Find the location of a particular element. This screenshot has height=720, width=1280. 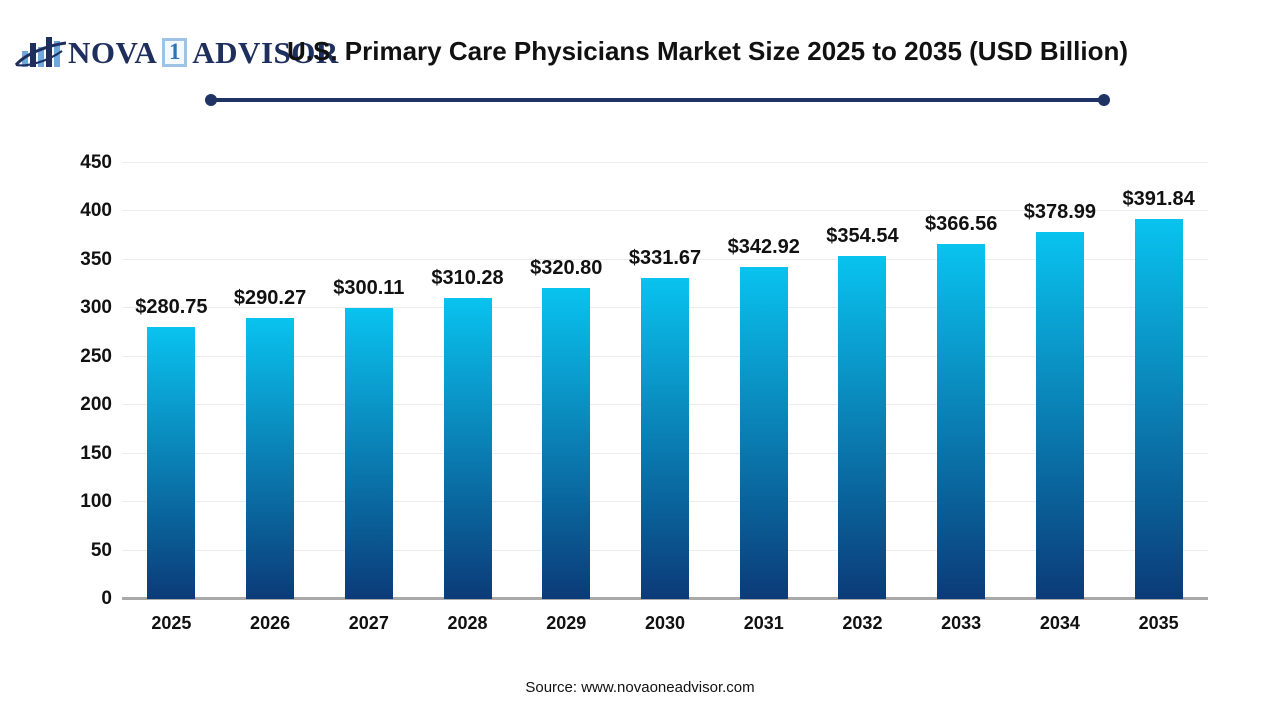

bar-column-2027: $300.11 2027 is located at coordinates (368, 398).